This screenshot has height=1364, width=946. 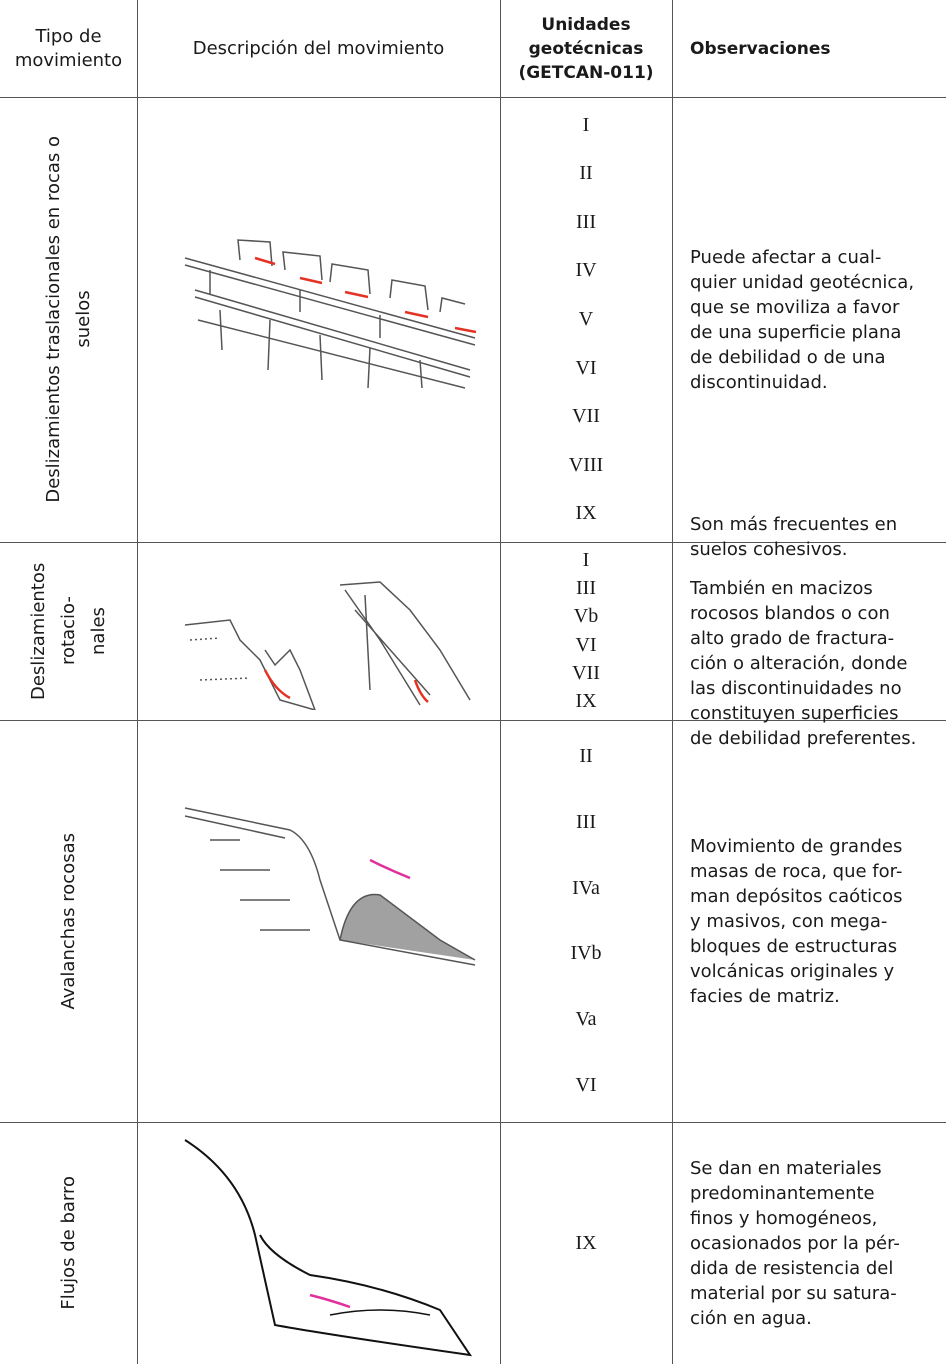 I want to click on obs-line: man depósitos caóticos, so click(x=796, y=896).